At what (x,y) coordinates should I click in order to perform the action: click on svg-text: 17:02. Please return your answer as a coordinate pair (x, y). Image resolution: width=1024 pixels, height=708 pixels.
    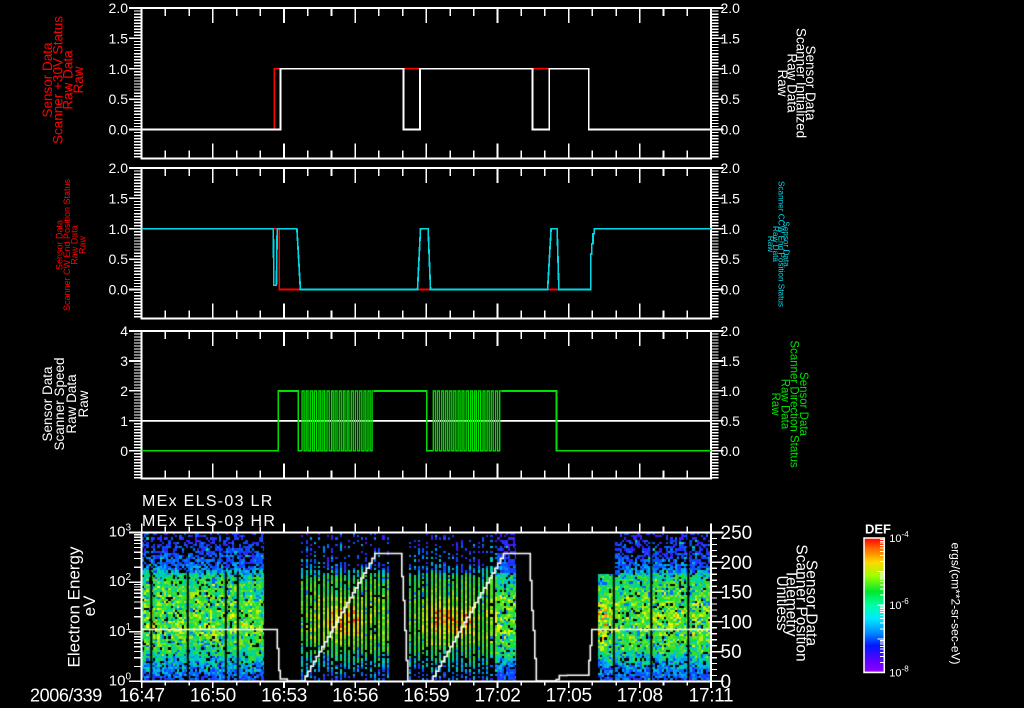
    Looking at the image, I should click on (497, 696).